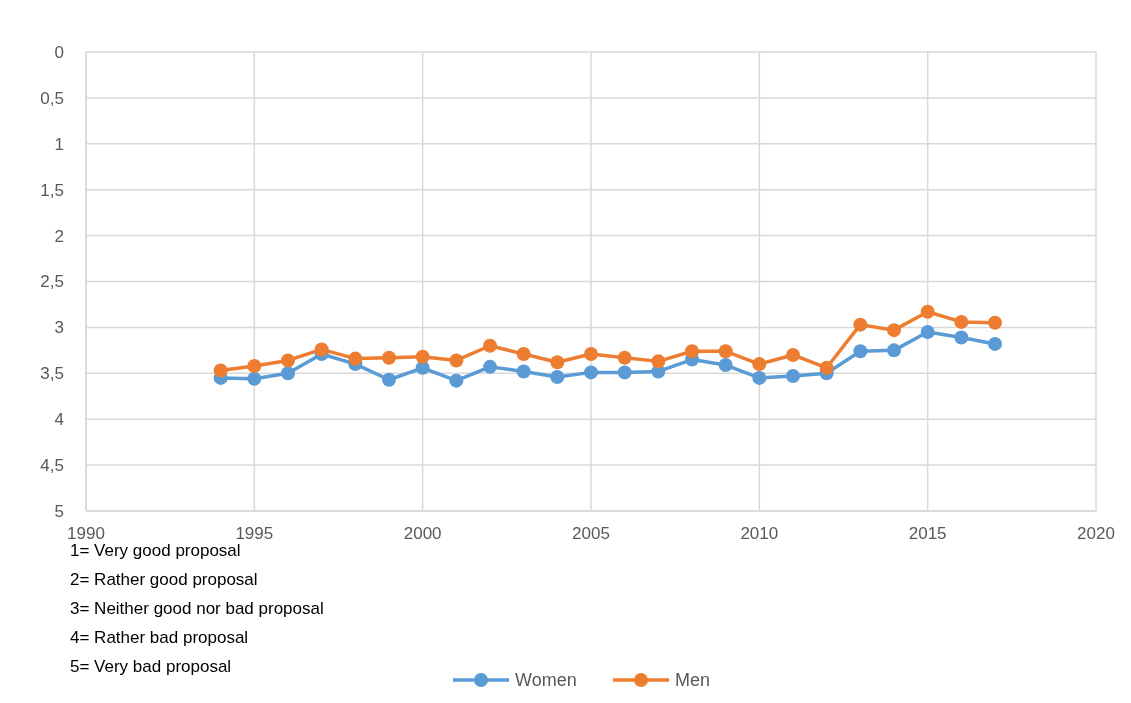  I want to click on text: 5= Very bad proposal, so click(151, 666).